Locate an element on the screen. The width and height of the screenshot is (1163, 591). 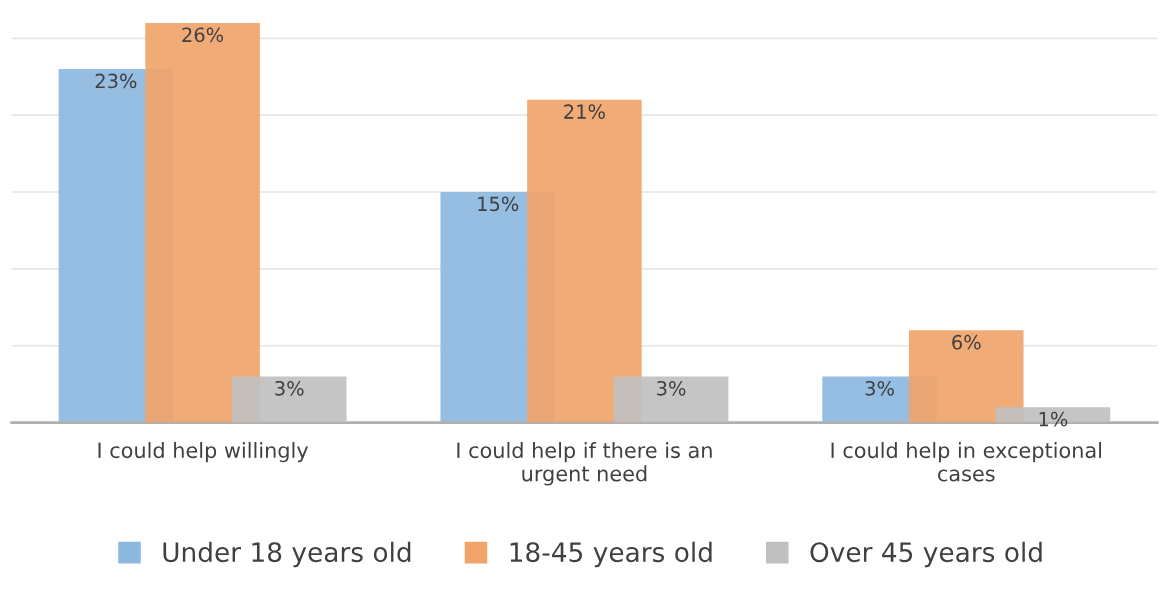
x-tick-label: I could help in exceptional cases is located at coordinates (966, 462).